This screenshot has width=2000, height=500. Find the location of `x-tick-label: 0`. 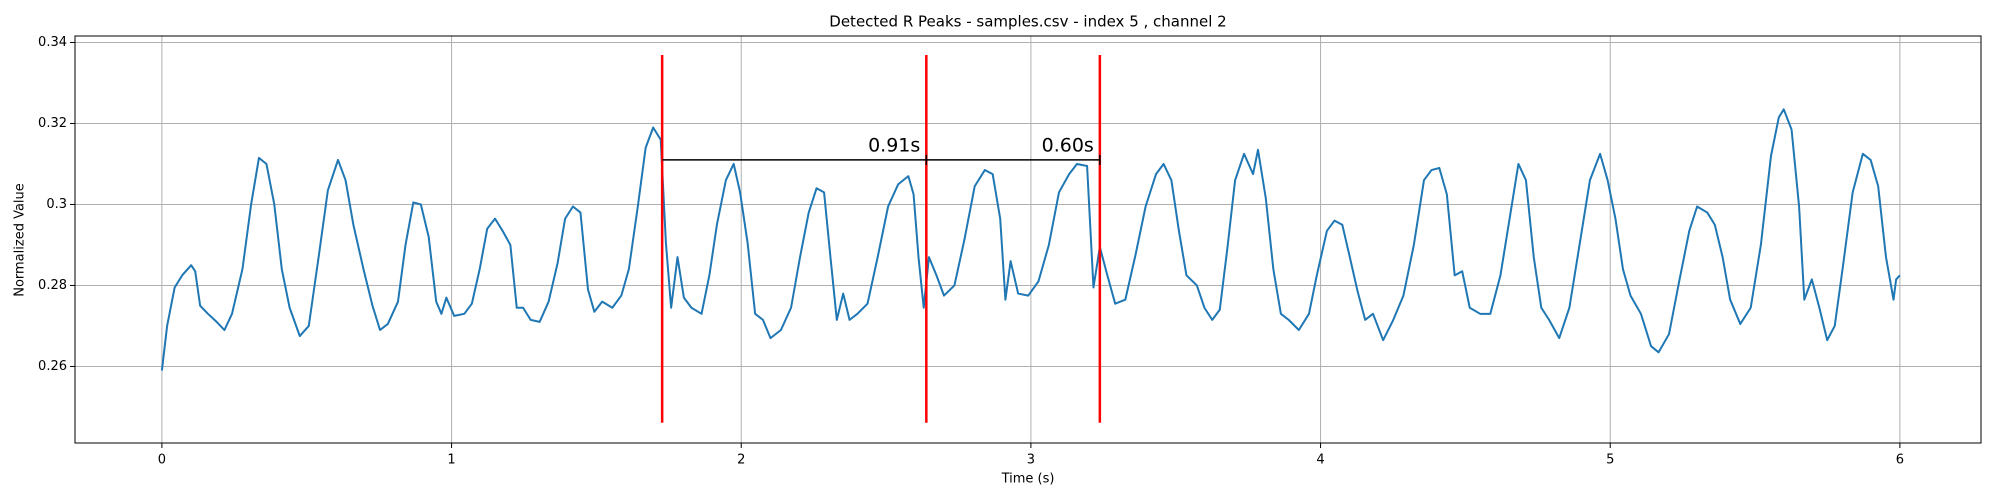

x-tick-label: 0 is located at coordinates (162, 460).